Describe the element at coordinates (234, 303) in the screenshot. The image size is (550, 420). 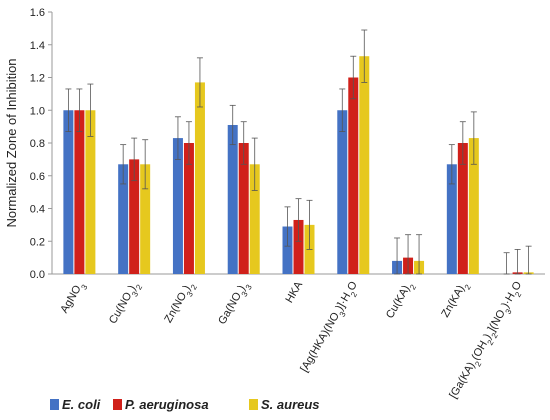
I see `category-label: Ga(NO3)3` at that location.